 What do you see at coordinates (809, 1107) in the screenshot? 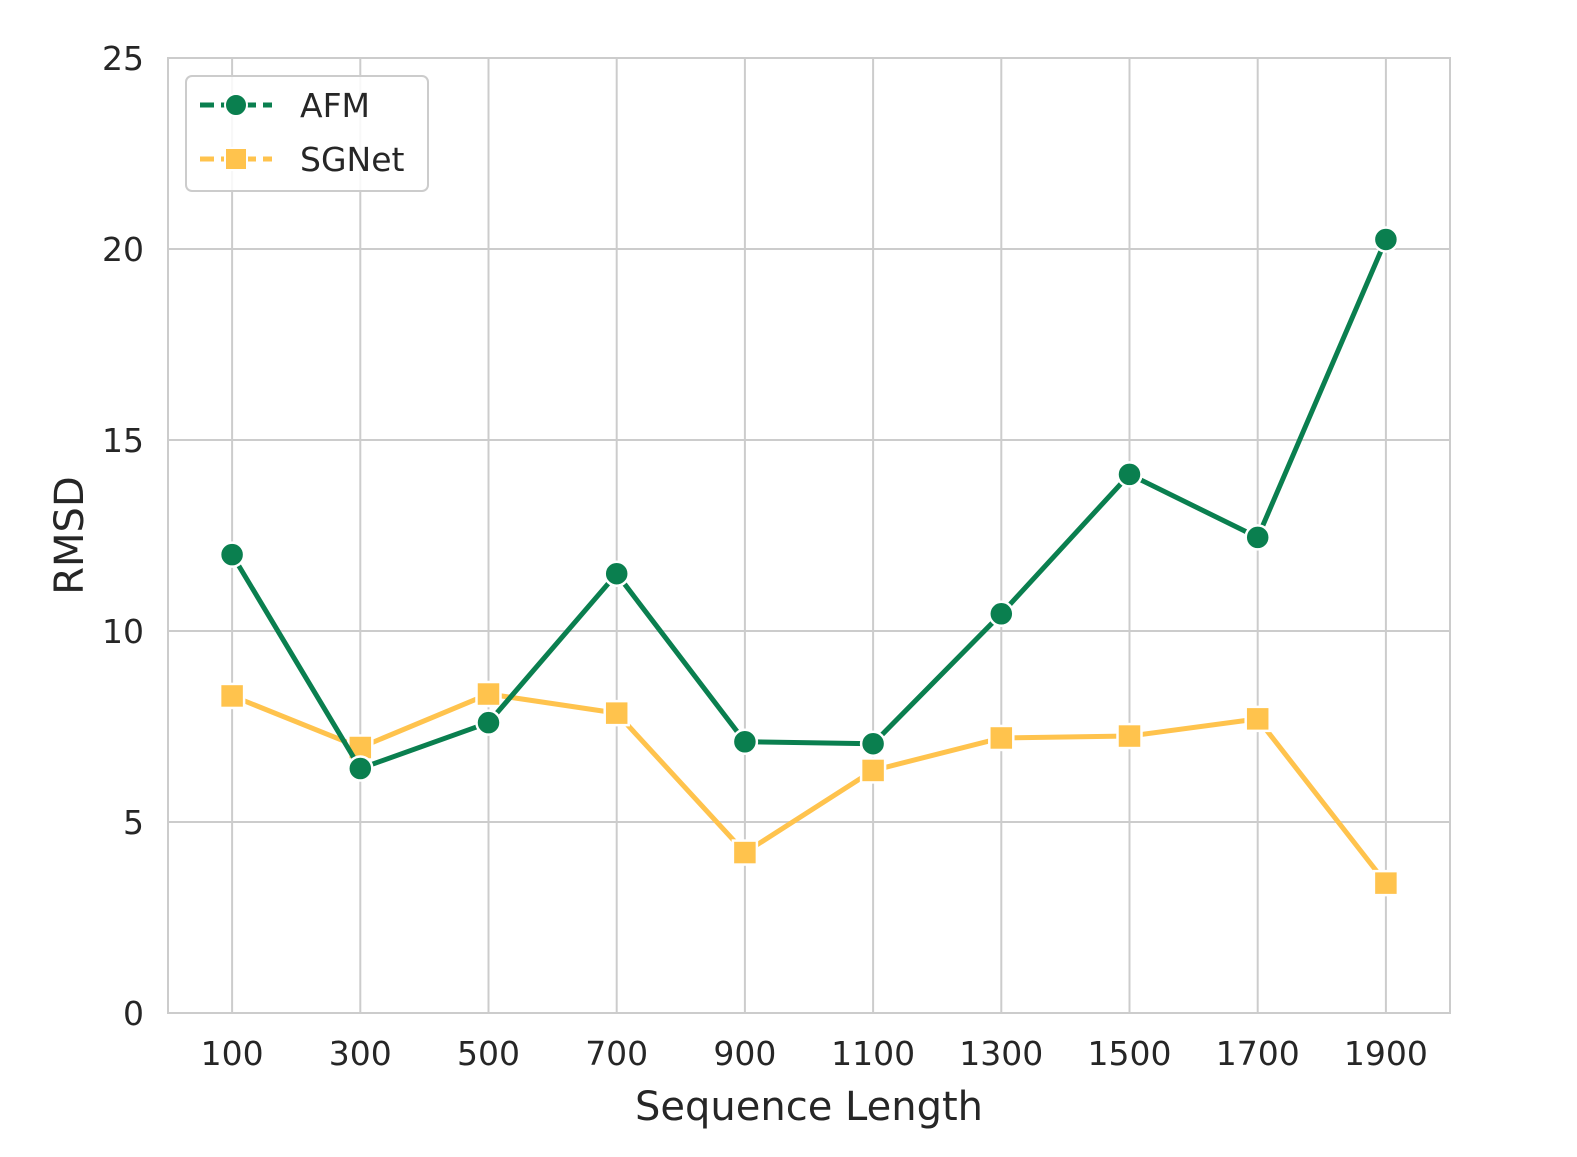
I see `x-axis-label: Sequence Length` at bounding box center [809, 1107].